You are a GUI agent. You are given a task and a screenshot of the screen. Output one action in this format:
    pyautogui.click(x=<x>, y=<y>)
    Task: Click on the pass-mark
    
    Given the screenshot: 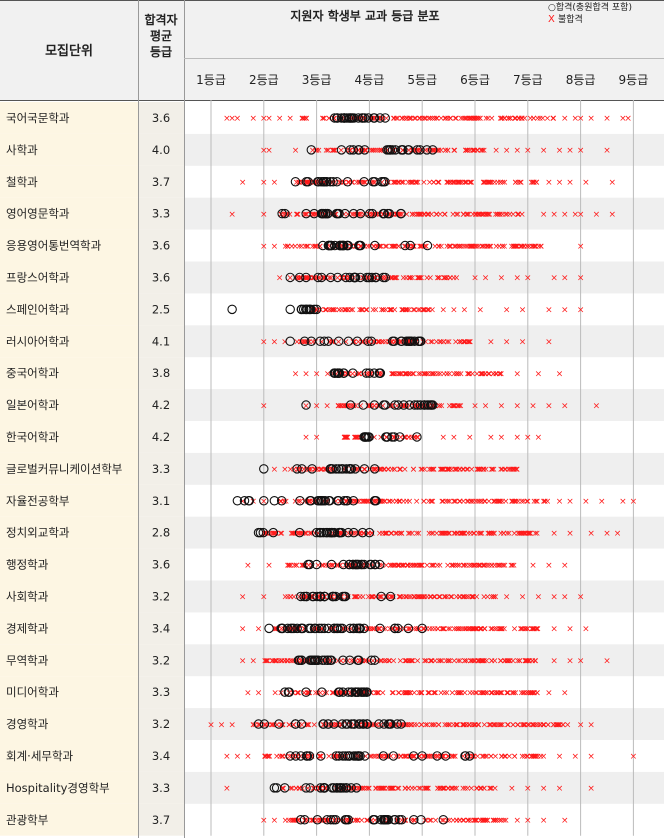 What is the action you would take?
    pyautogui.click(x=362, y=118)
    